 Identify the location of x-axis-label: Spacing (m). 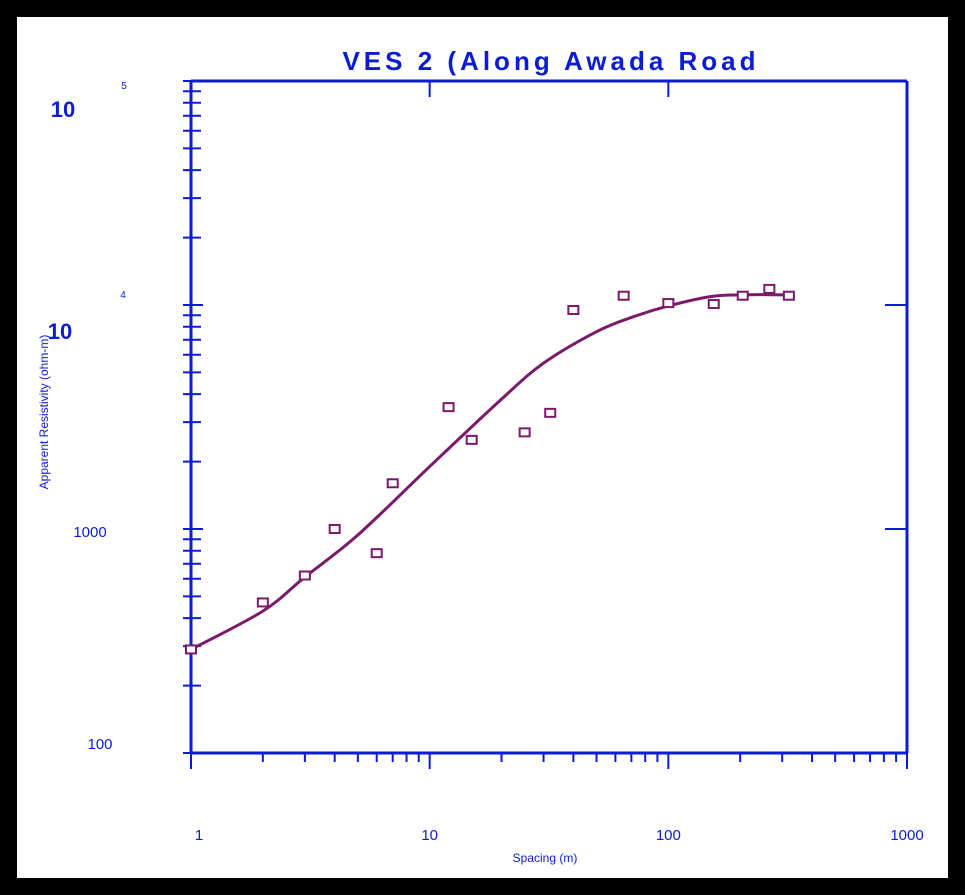
(545, 858).